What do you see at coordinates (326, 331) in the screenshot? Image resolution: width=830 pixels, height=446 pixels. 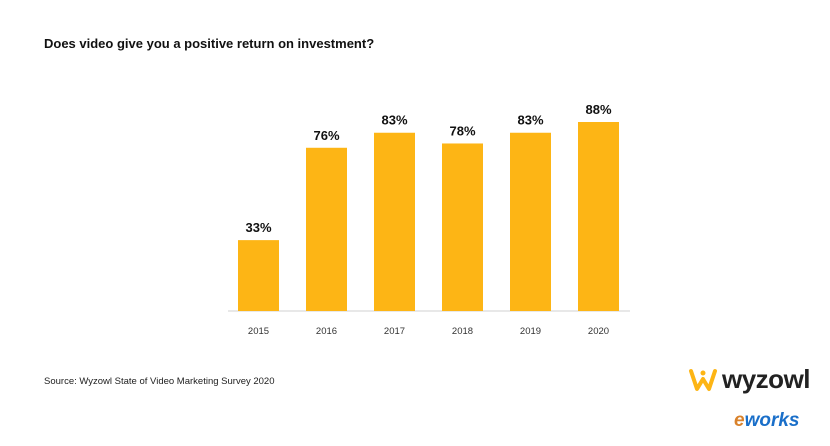 I see `x-tick-label-2016: 2016` at bounding box center [326, 331].